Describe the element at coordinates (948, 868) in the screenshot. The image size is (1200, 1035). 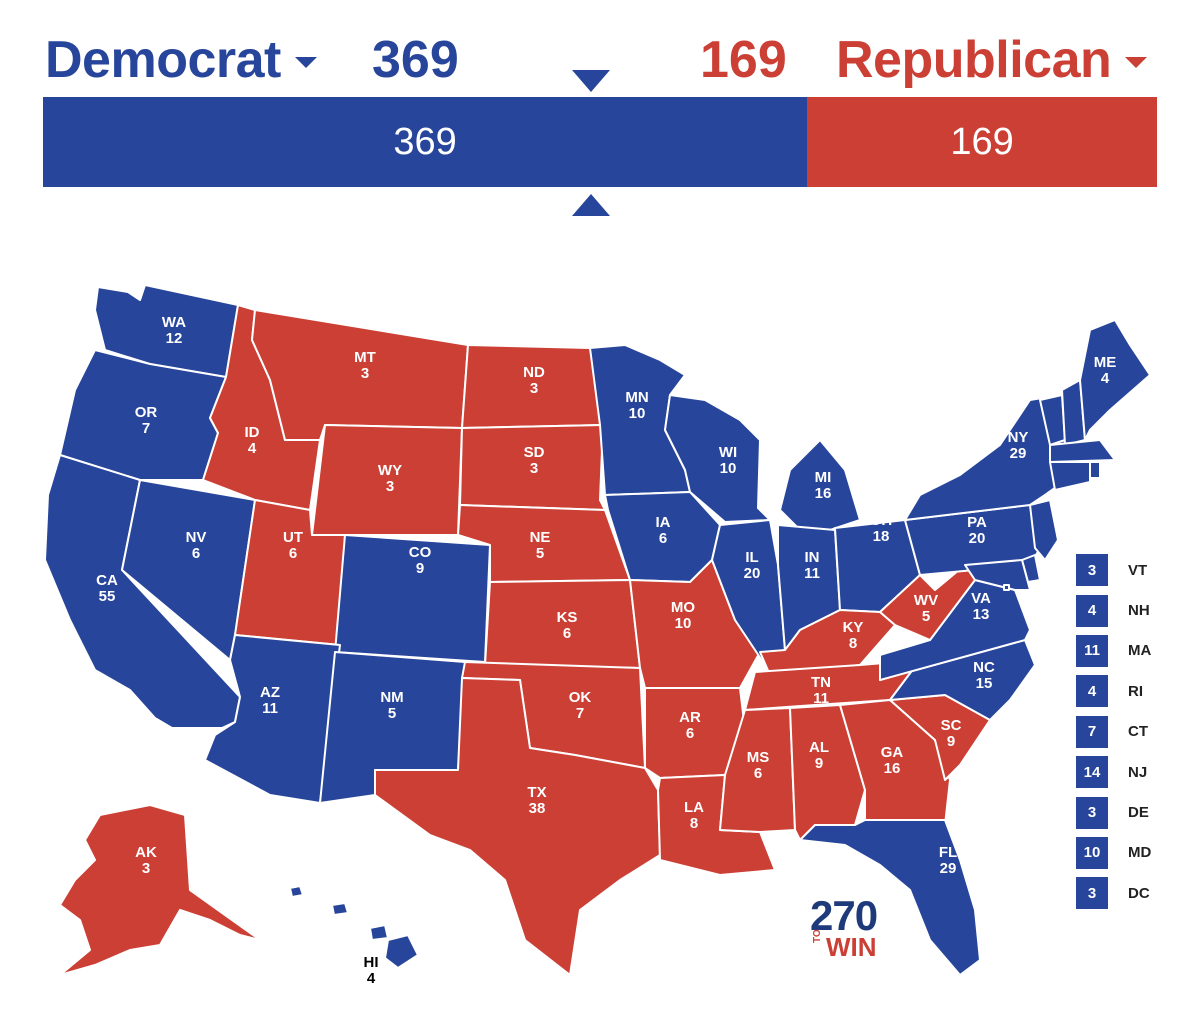
I see `state-ev-fl: 29` at that location.